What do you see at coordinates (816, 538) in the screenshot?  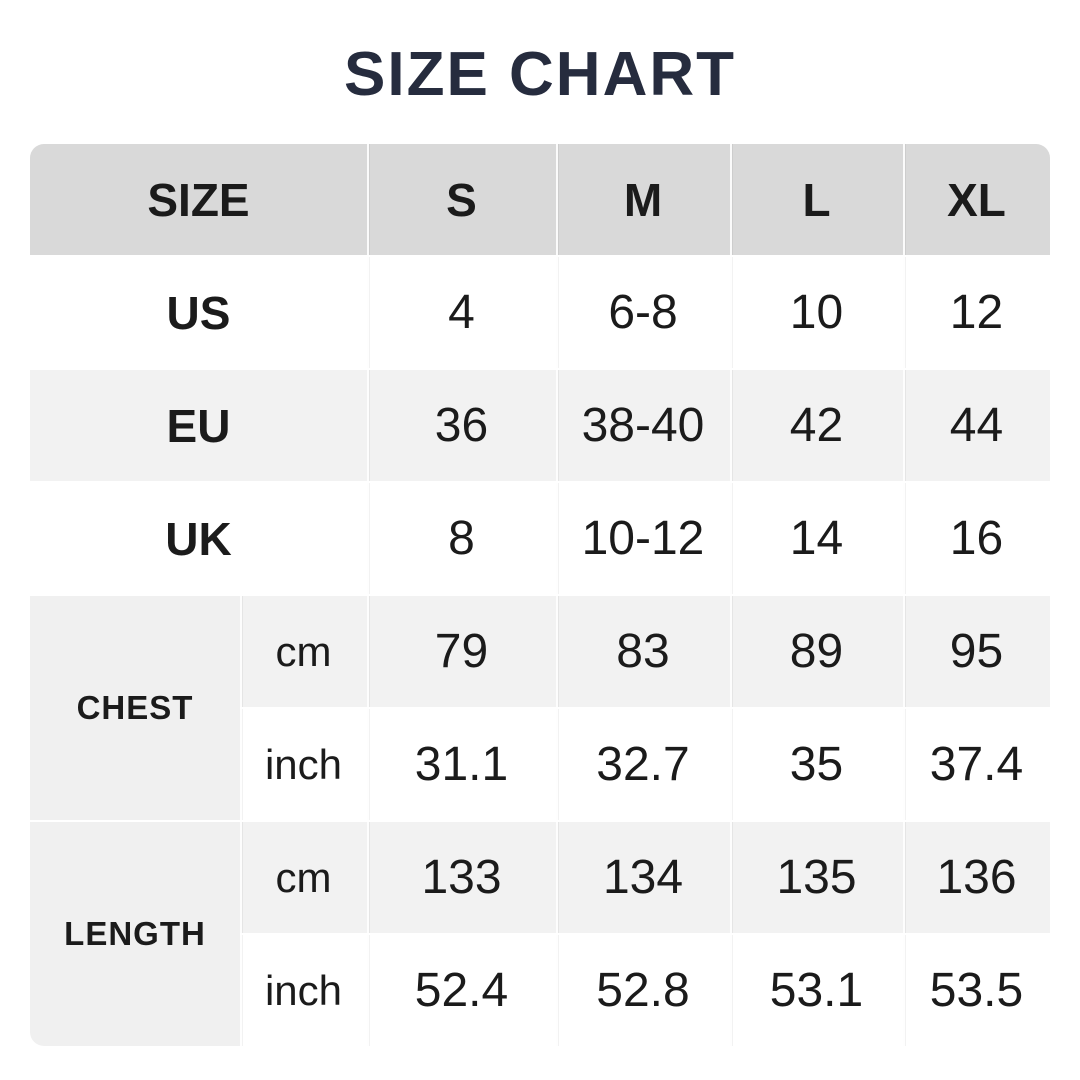 I see `uk-value-l: 14` at bounding box center [816, 538].